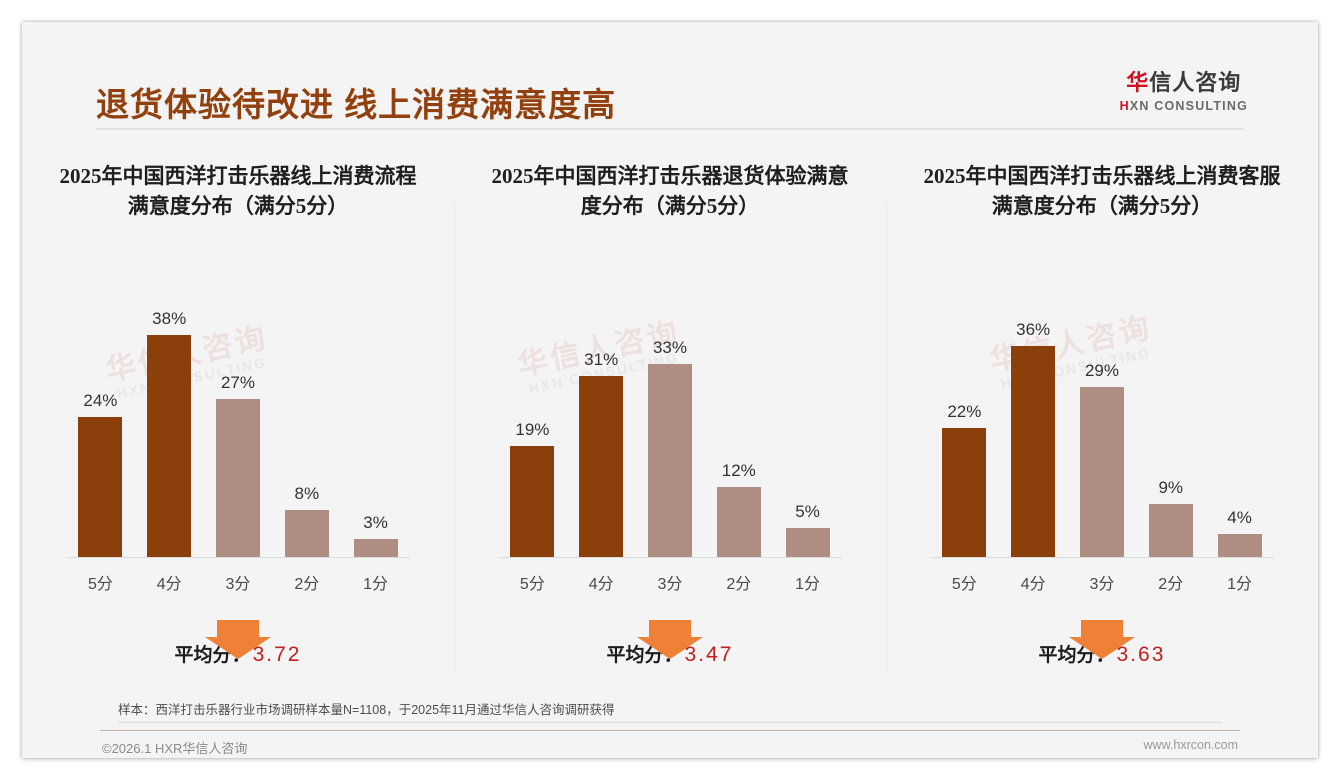  What do you see at coordinates (738, 470) in the screenshot?
I see `bar-value-label: 12%` at bounding box center [738, 470].